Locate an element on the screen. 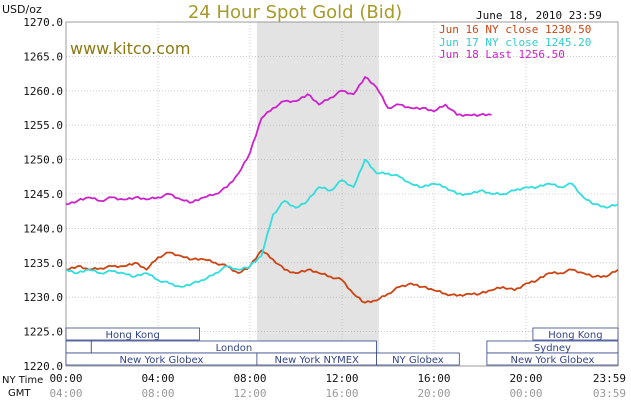  legend-jun18: Jun 18 Last 1256.50 is located at coordinates (502, 54).